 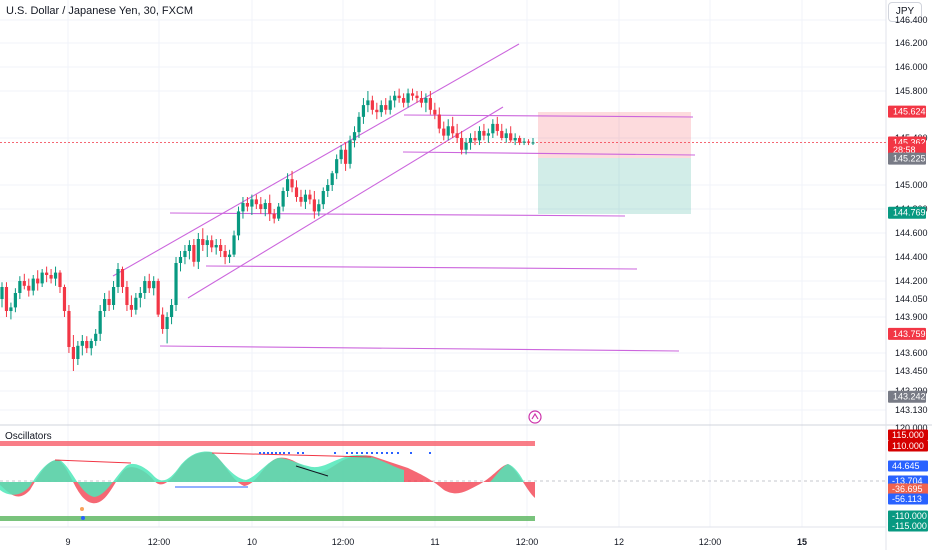 What do you see at coordinates (905, 12) in the screenshot?
I see `currency-button: JPY` at bounding box center [905, 12].